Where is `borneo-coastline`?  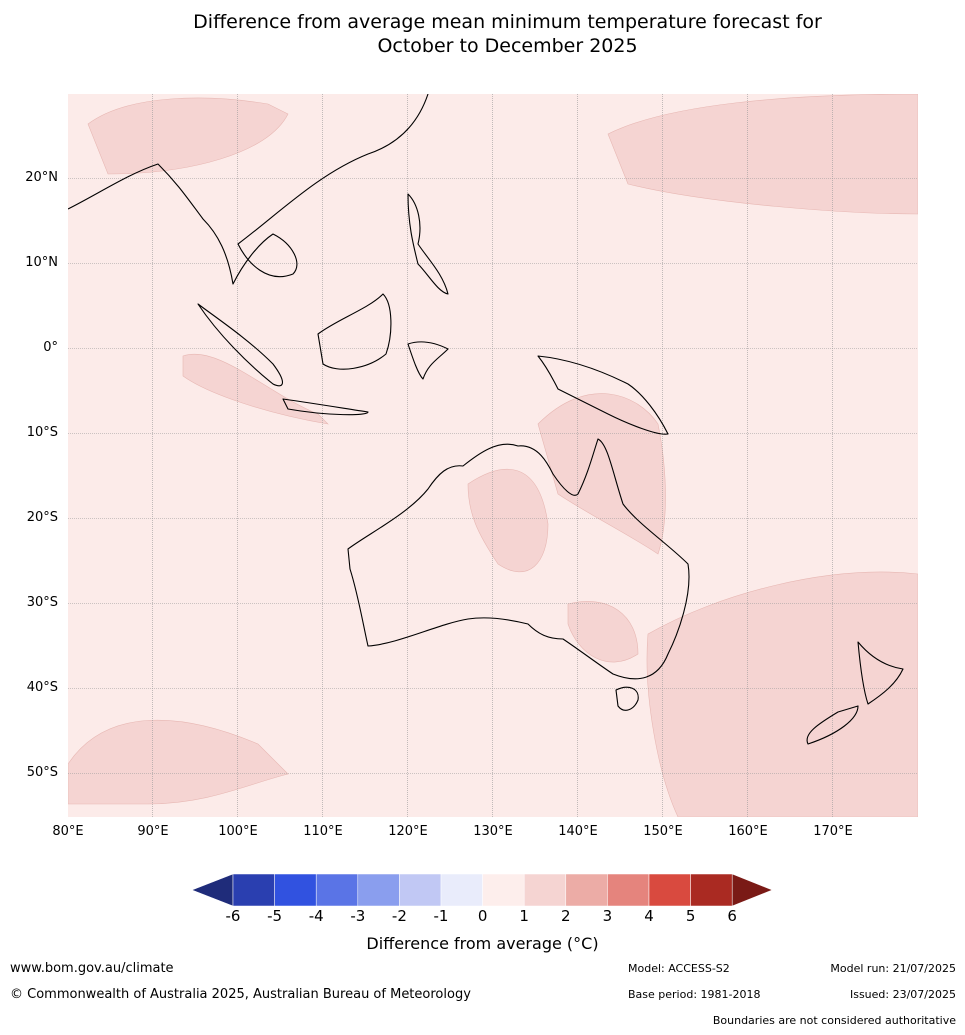 borneo-coastline is located at coordinates (354, 331).